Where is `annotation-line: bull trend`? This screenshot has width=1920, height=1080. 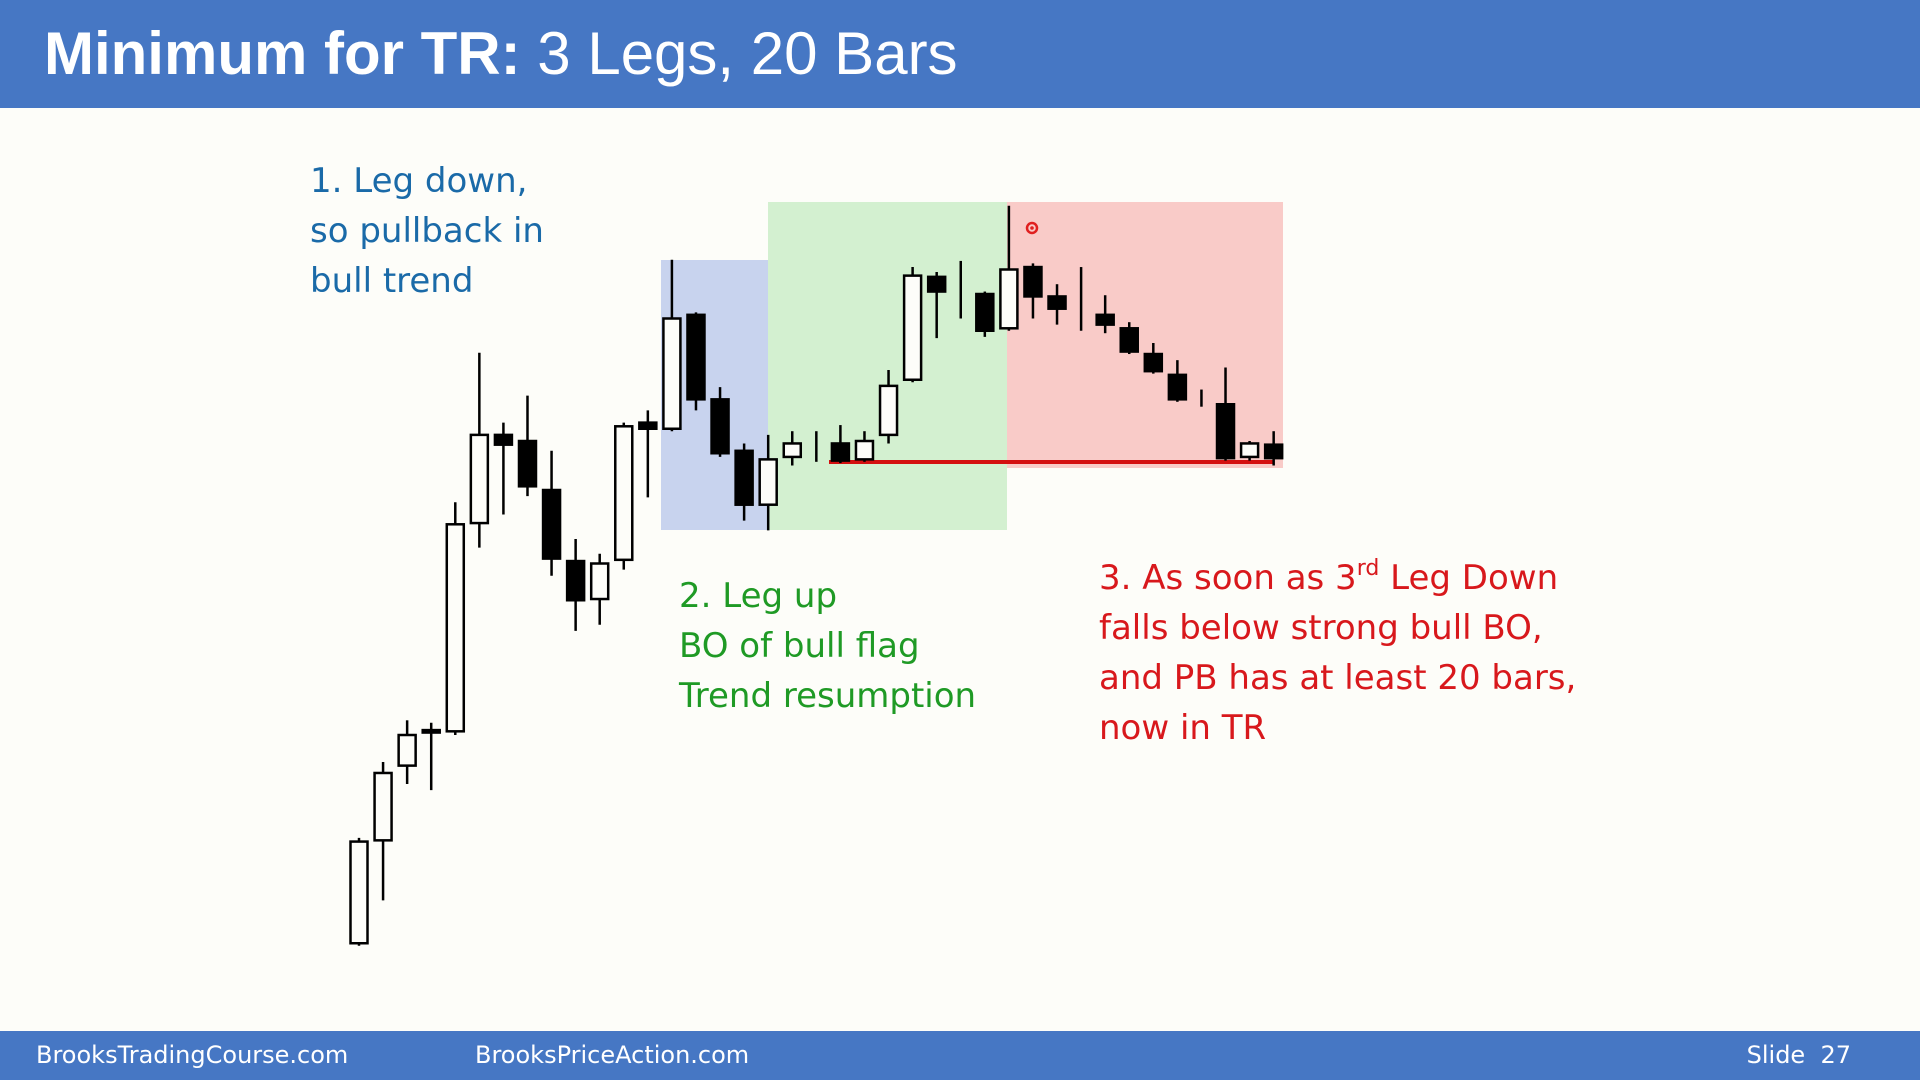 annotation-line: bull trend is located at coordinates (392, 281).